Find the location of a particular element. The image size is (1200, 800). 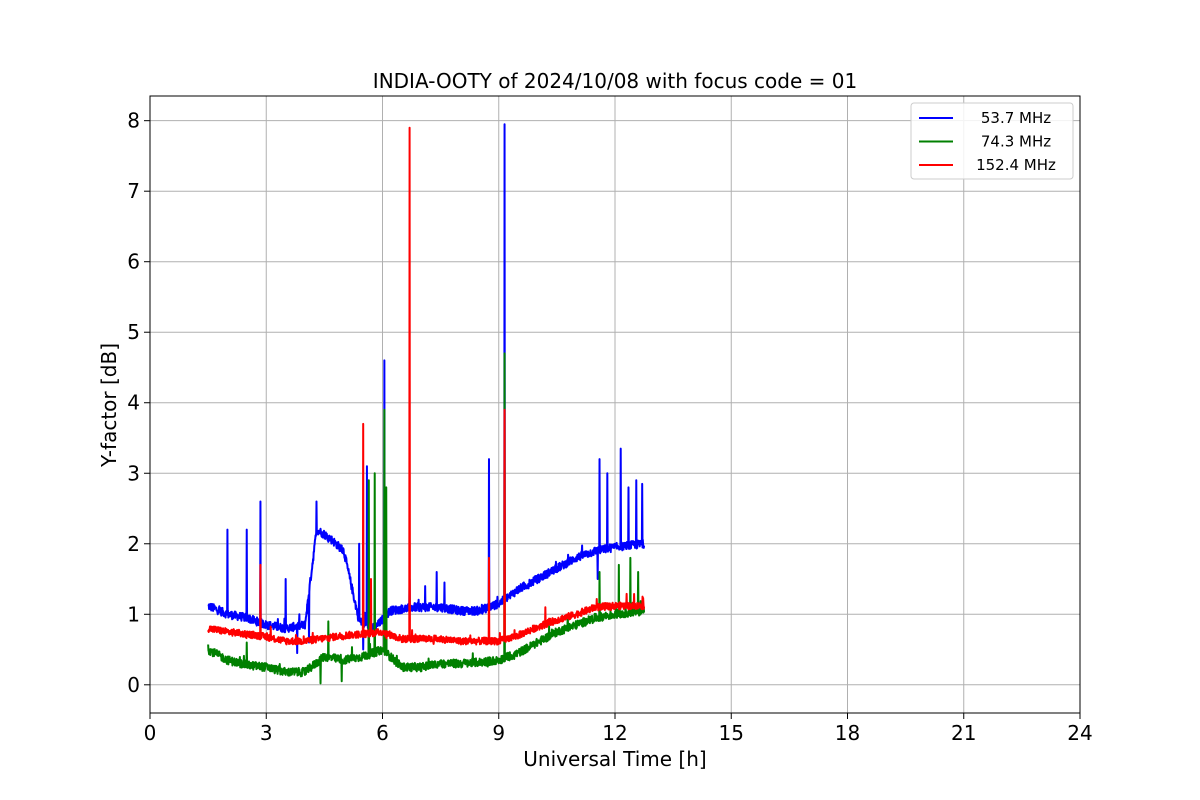

legend-label: 53.7 MHz is located at coordinates (1016, 118).